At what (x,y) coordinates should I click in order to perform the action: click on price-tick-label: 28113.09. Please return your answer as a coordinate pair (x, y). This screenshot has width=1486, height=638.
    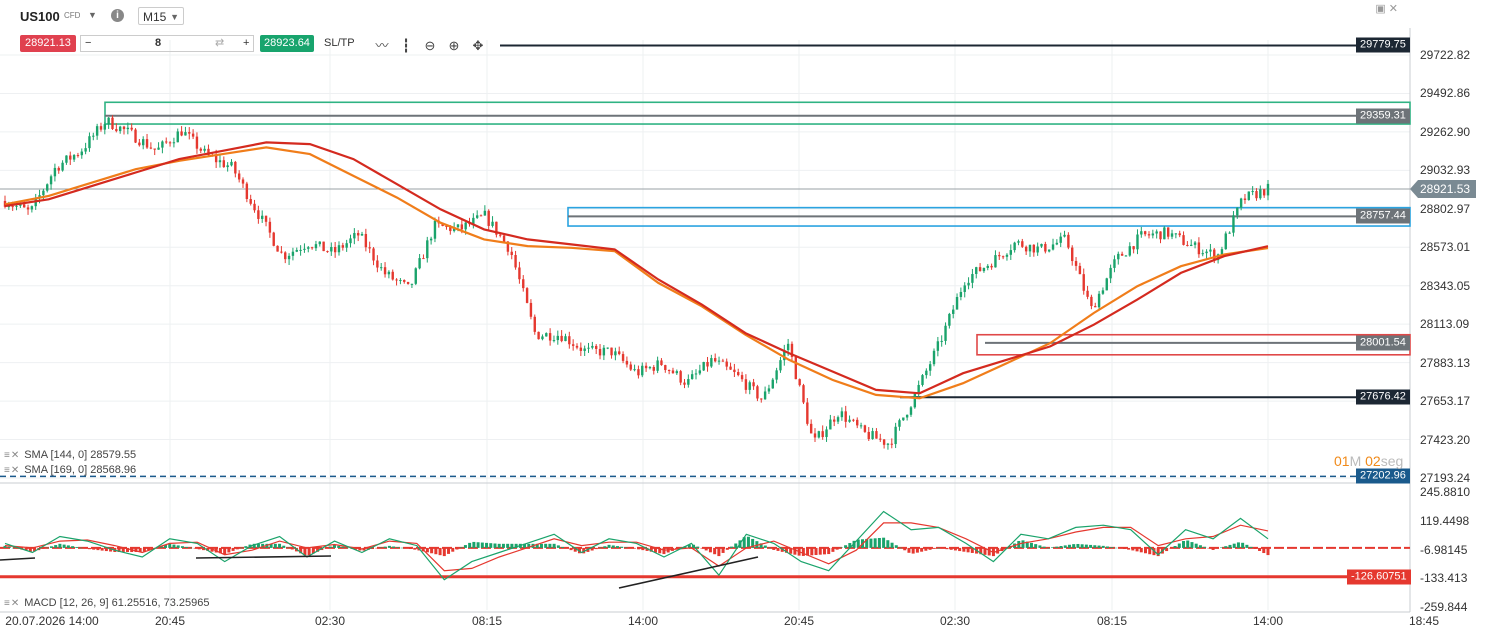
    Looking at the image, I should click on (1445, 324).